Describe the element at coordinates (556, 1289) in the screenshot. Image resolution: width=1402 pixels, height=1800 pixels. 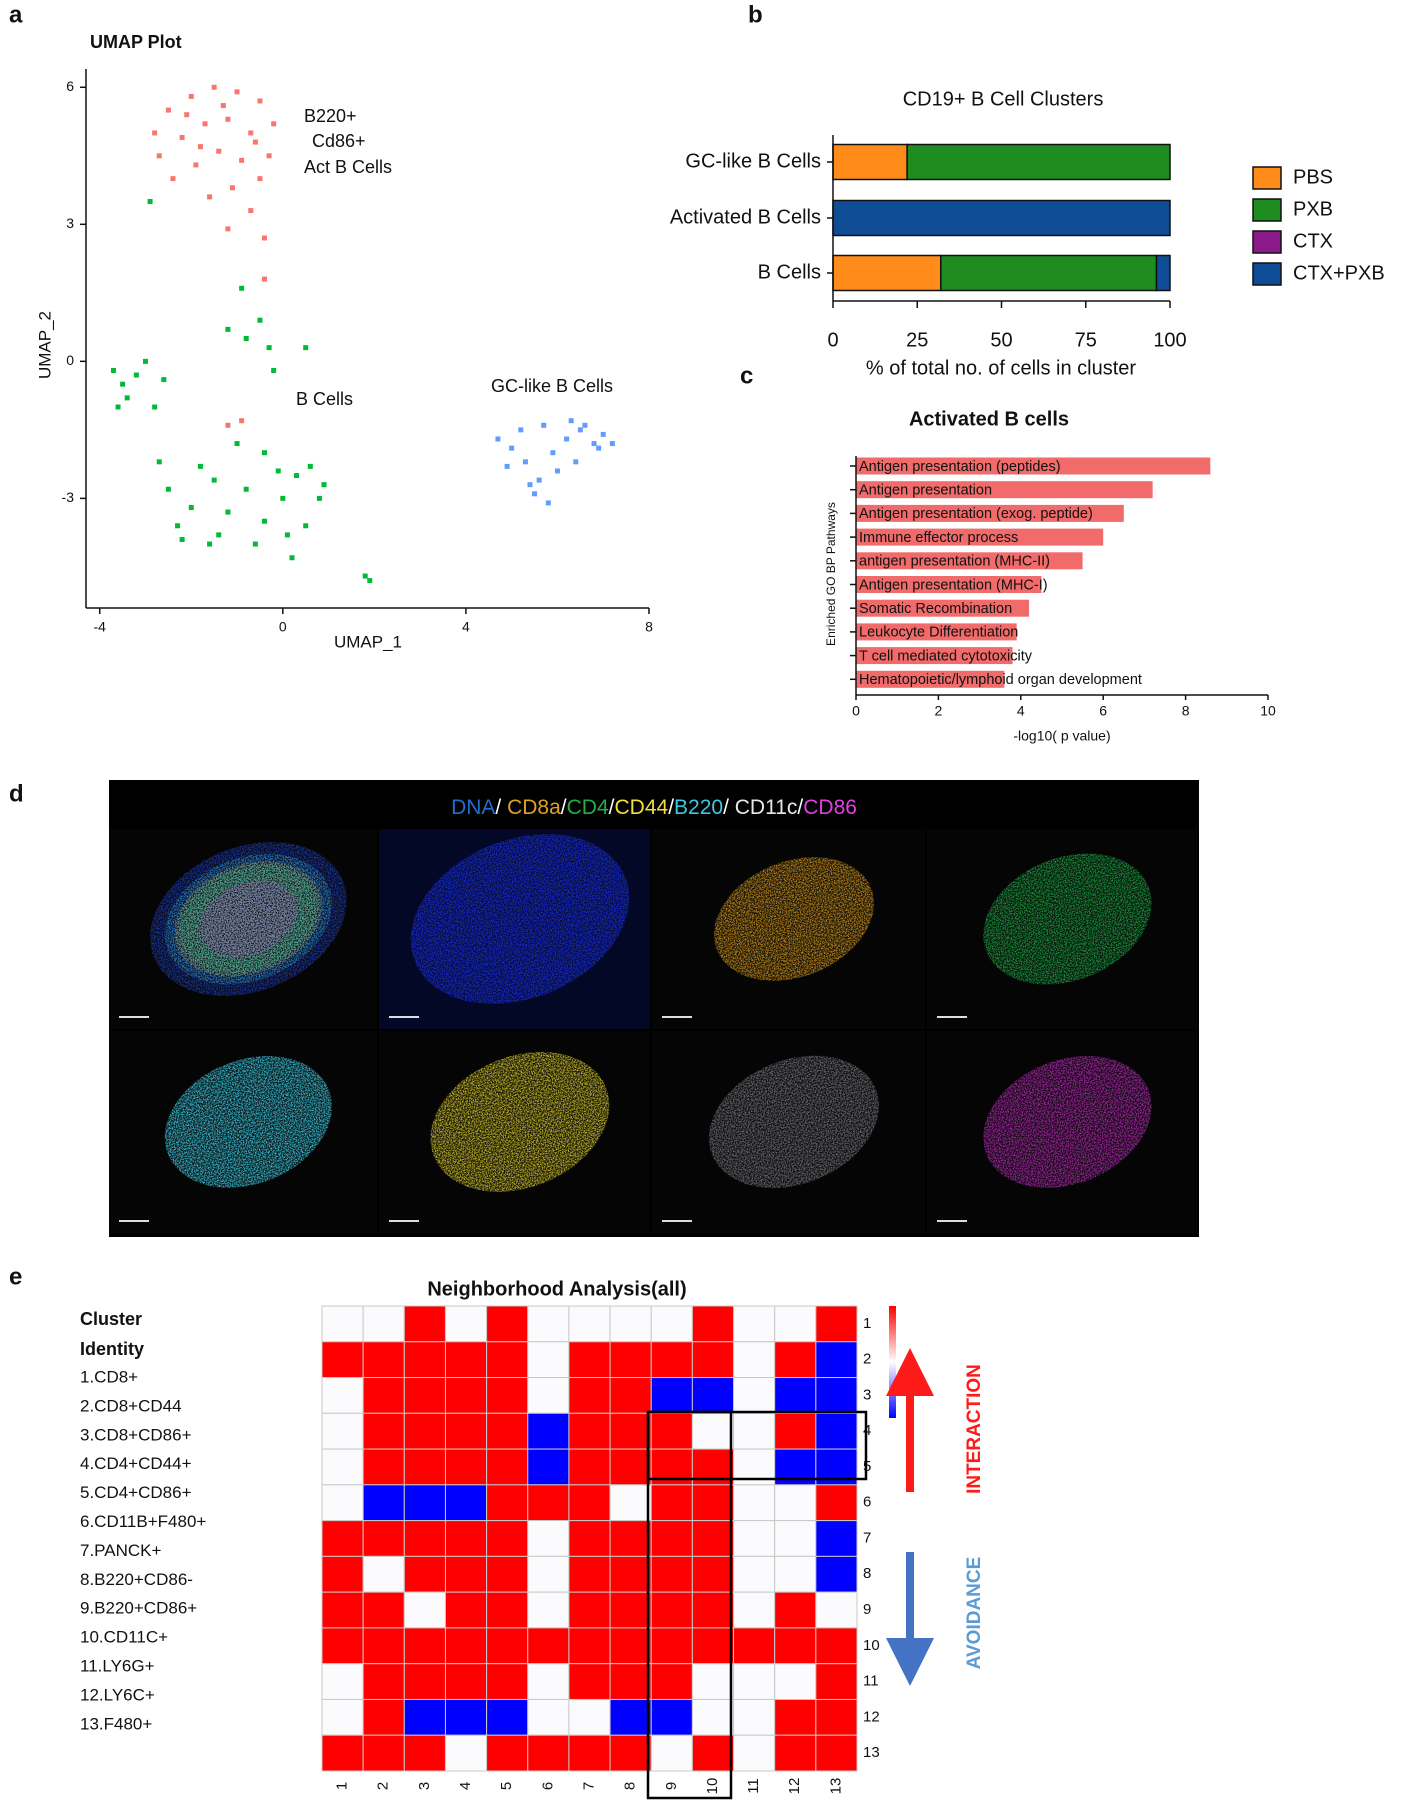
I see `chart-title: Neighborhood Analysis(all)` at that location.